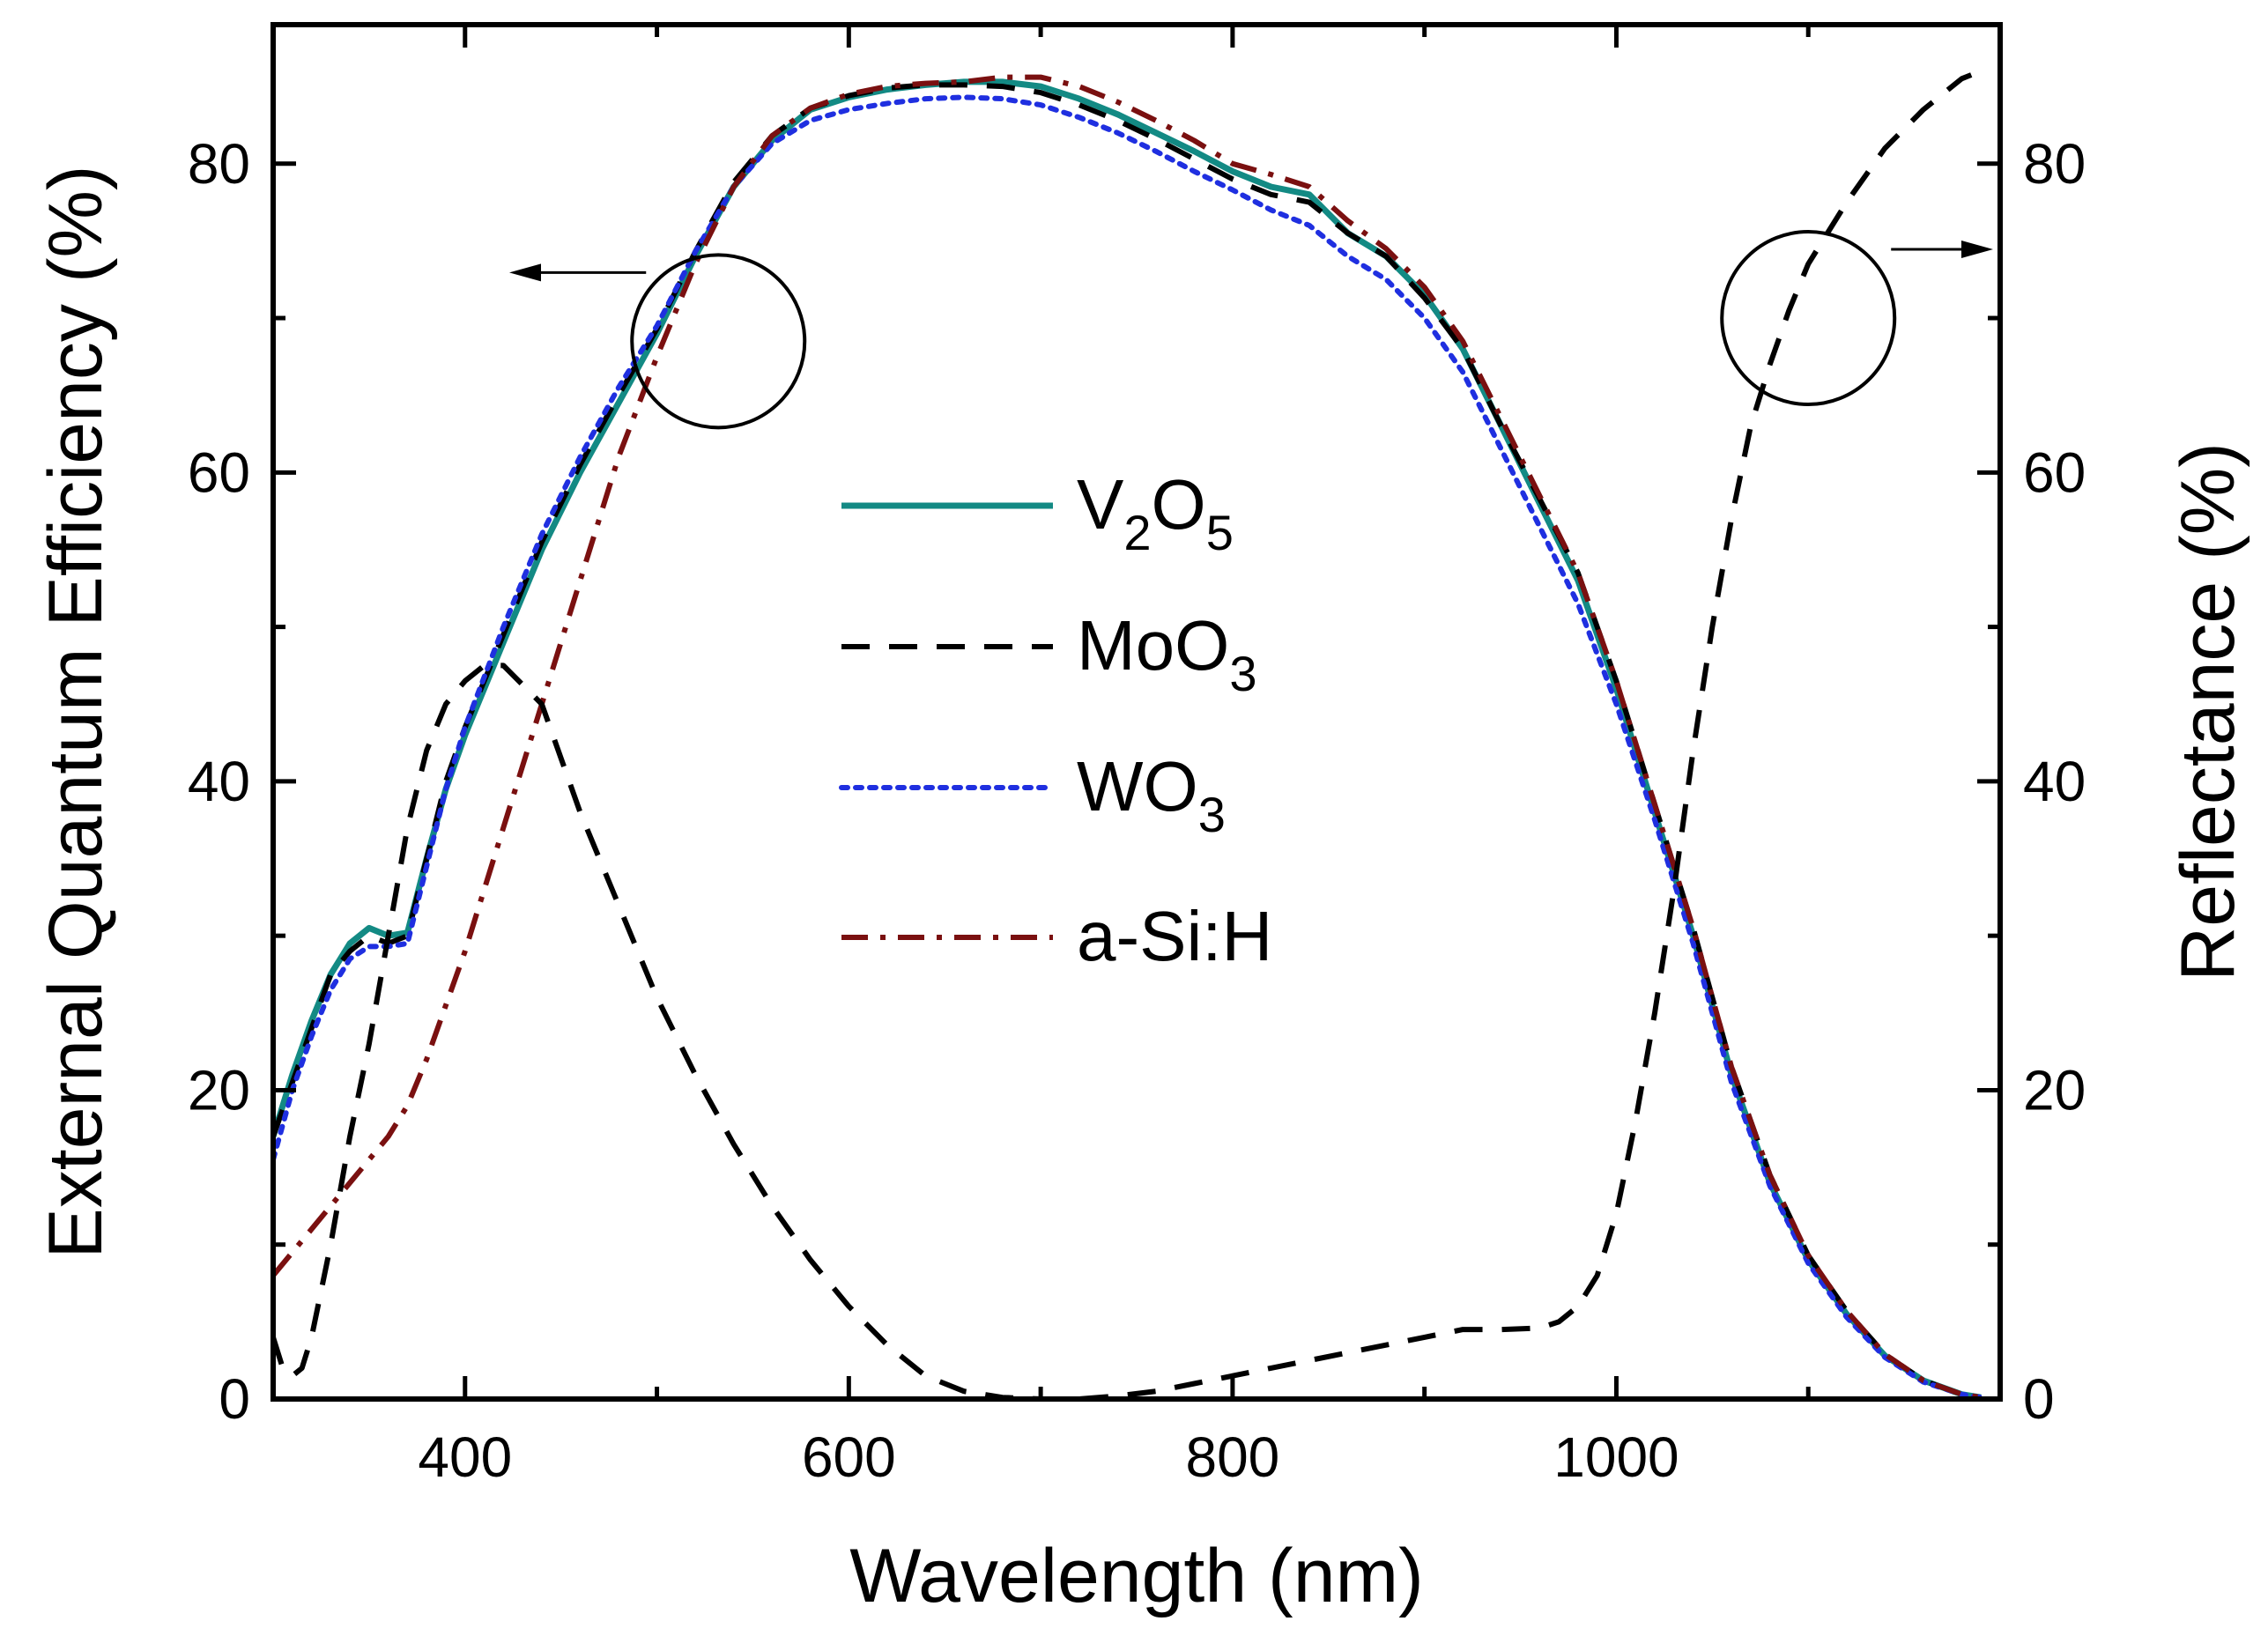 This screenshot has height=1636, width=2268. I want to click on x-tick-label: 1000, so click(1616, 1457).